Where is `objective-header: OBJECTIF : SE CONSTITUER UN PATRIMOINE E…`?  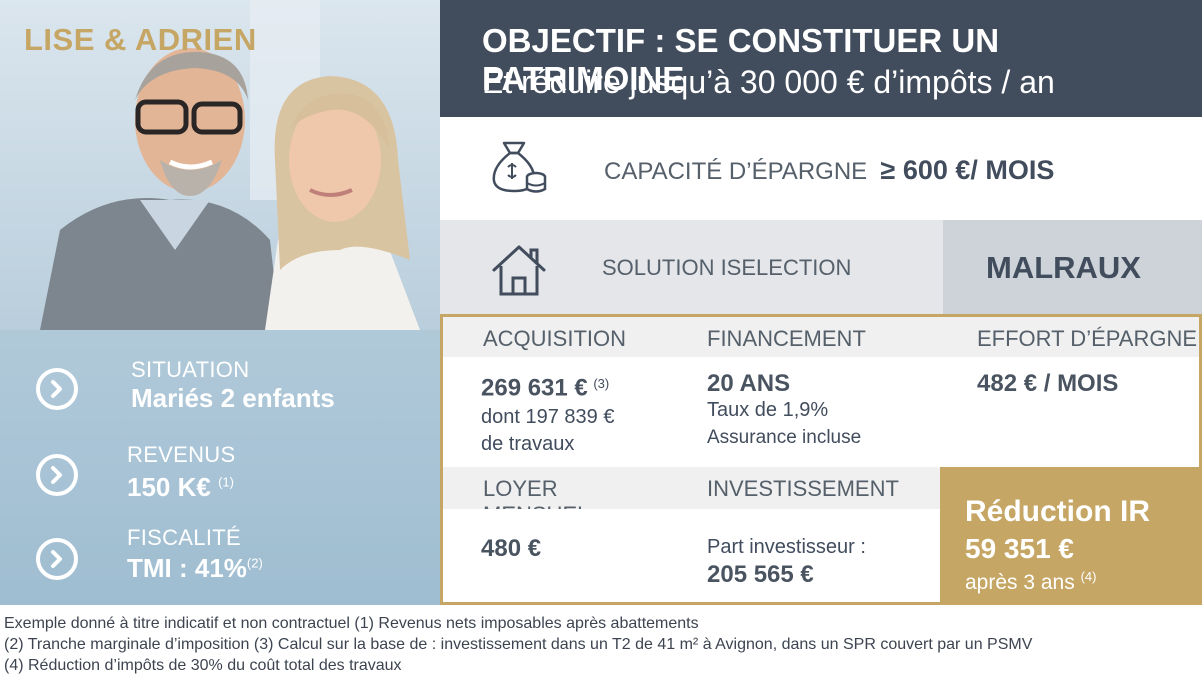 objective-header: OBJECTIF : SE CONSTITUER UN PATRIMOINE E… is located at coordinates (821, 58).